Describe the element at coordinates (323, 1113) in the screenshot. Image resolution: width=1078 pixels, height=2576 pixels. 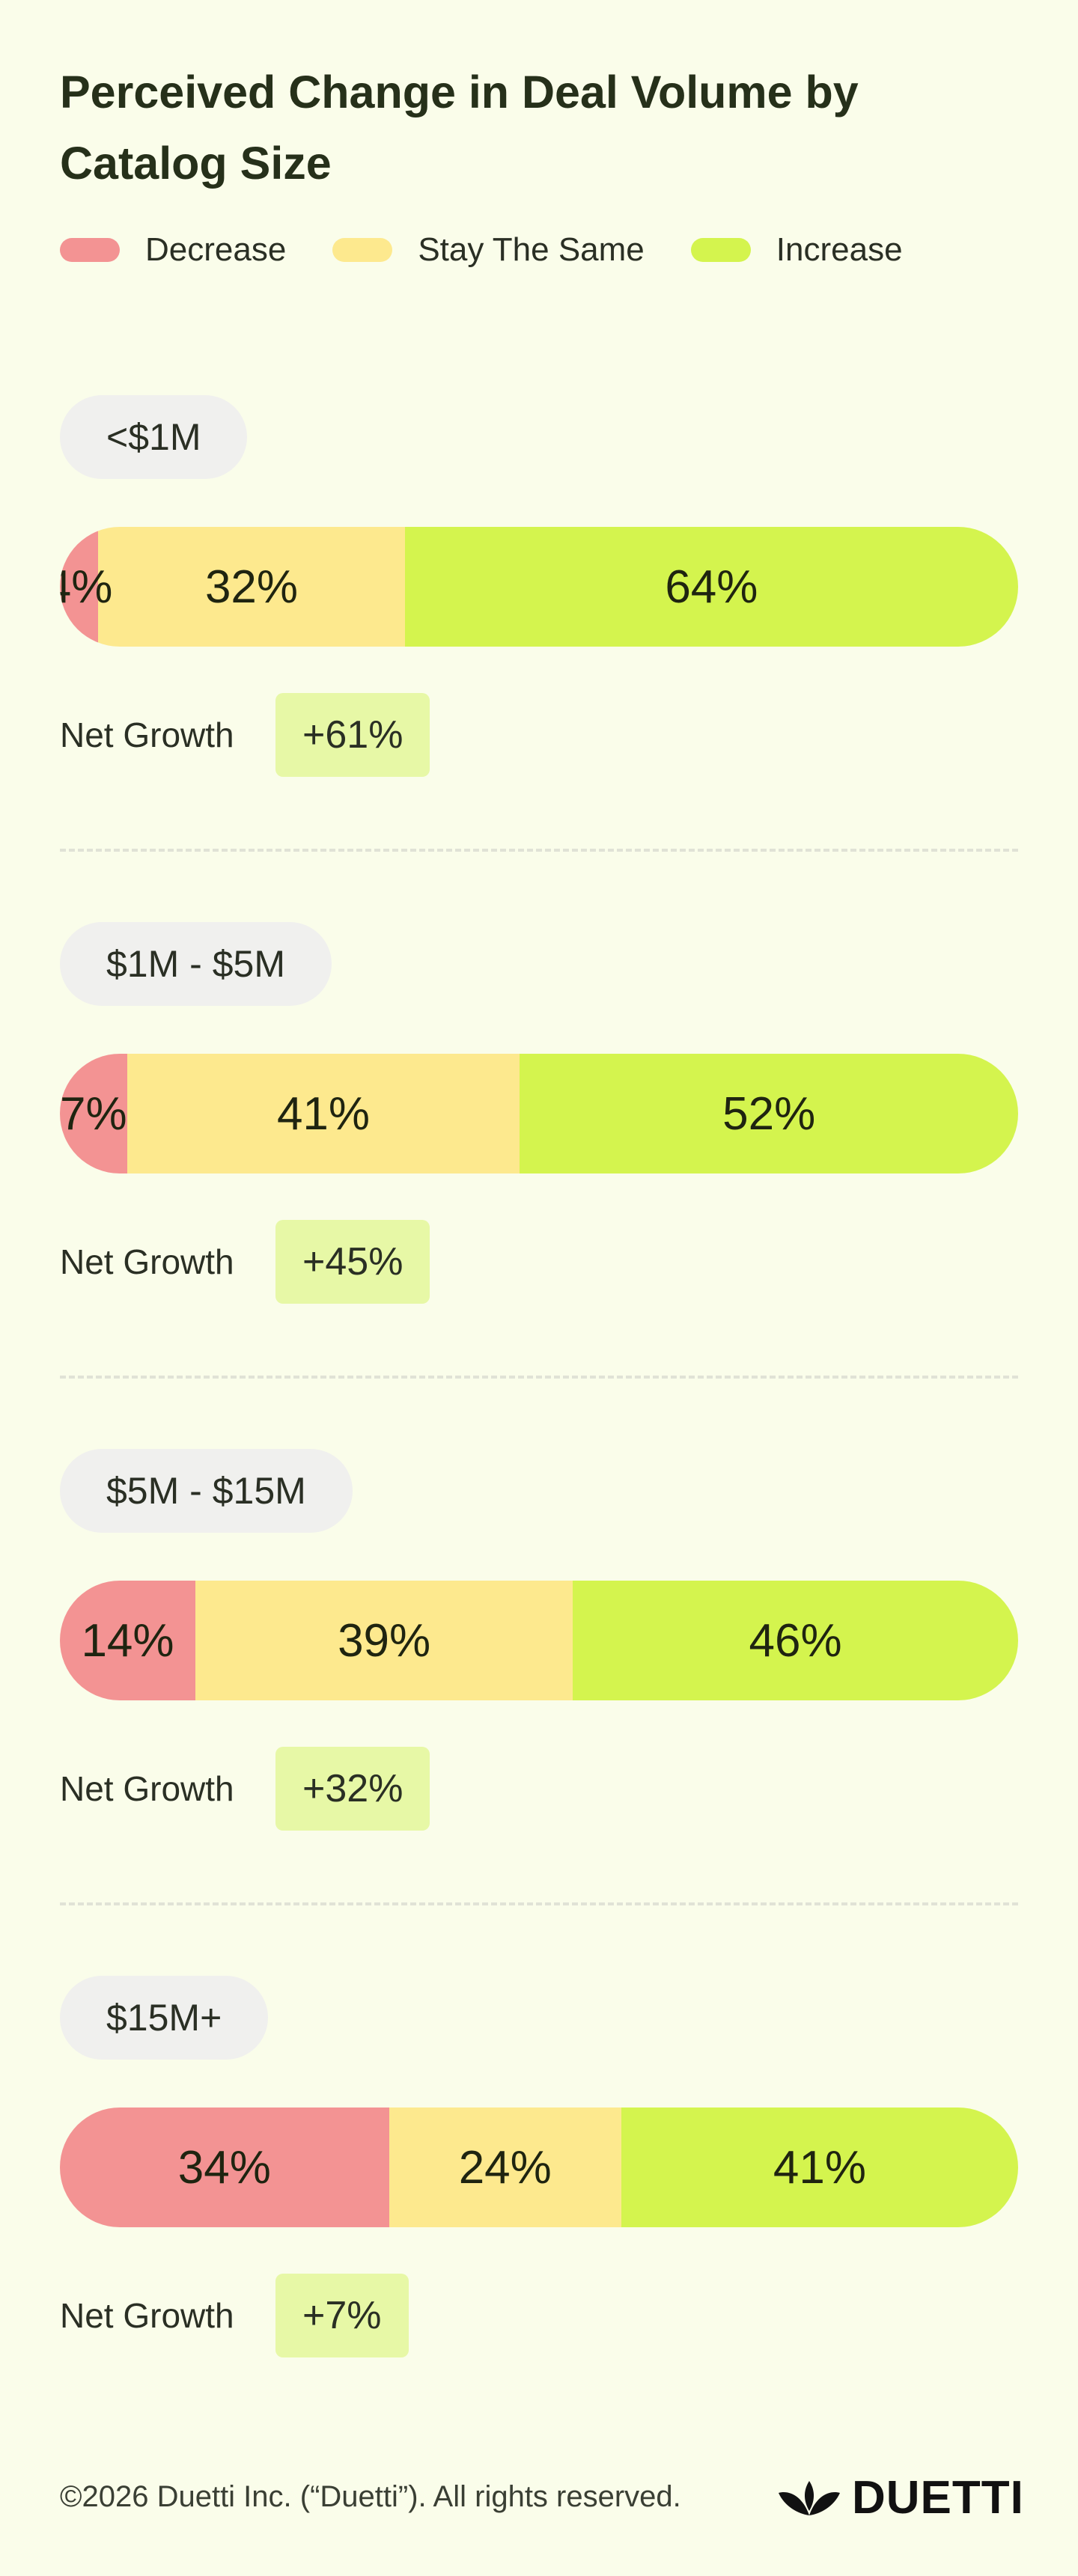
I see `bar-segment-stay-the-same: 41%` at that location.